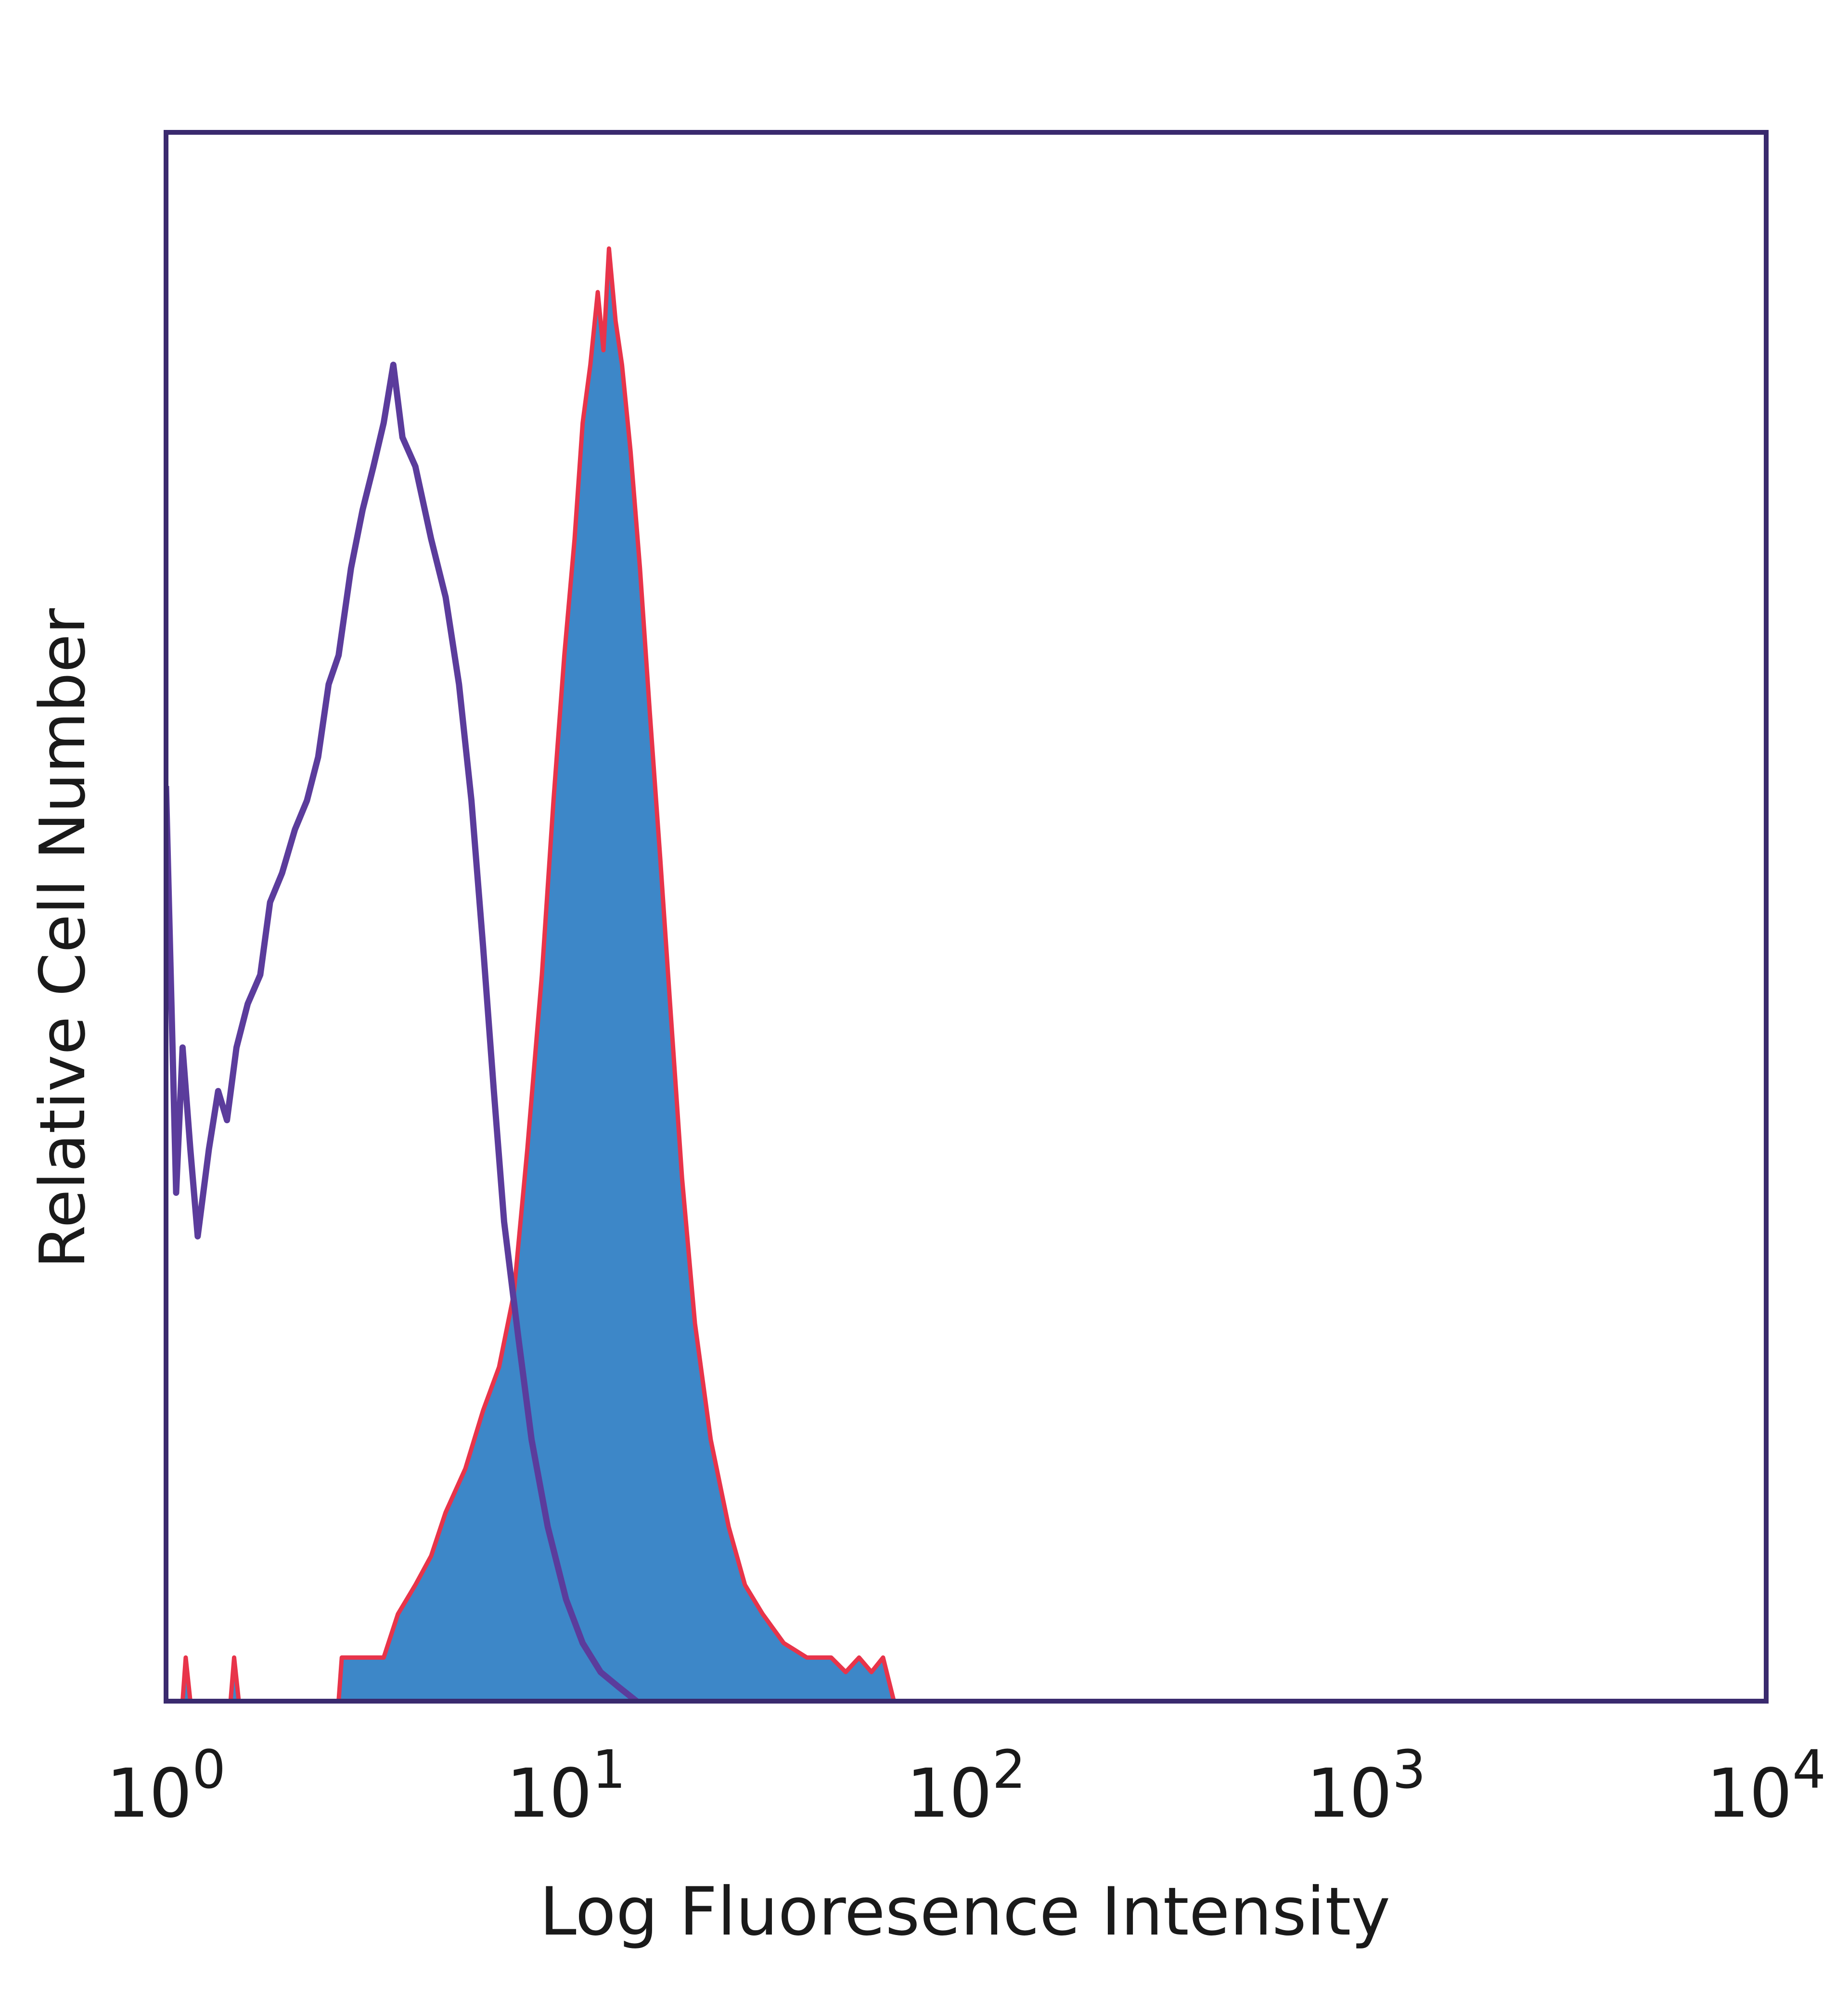  Describe the element at coordinates (1809, 1769) in the screenshot. I see `x-tick-exponent: 4` at that location.